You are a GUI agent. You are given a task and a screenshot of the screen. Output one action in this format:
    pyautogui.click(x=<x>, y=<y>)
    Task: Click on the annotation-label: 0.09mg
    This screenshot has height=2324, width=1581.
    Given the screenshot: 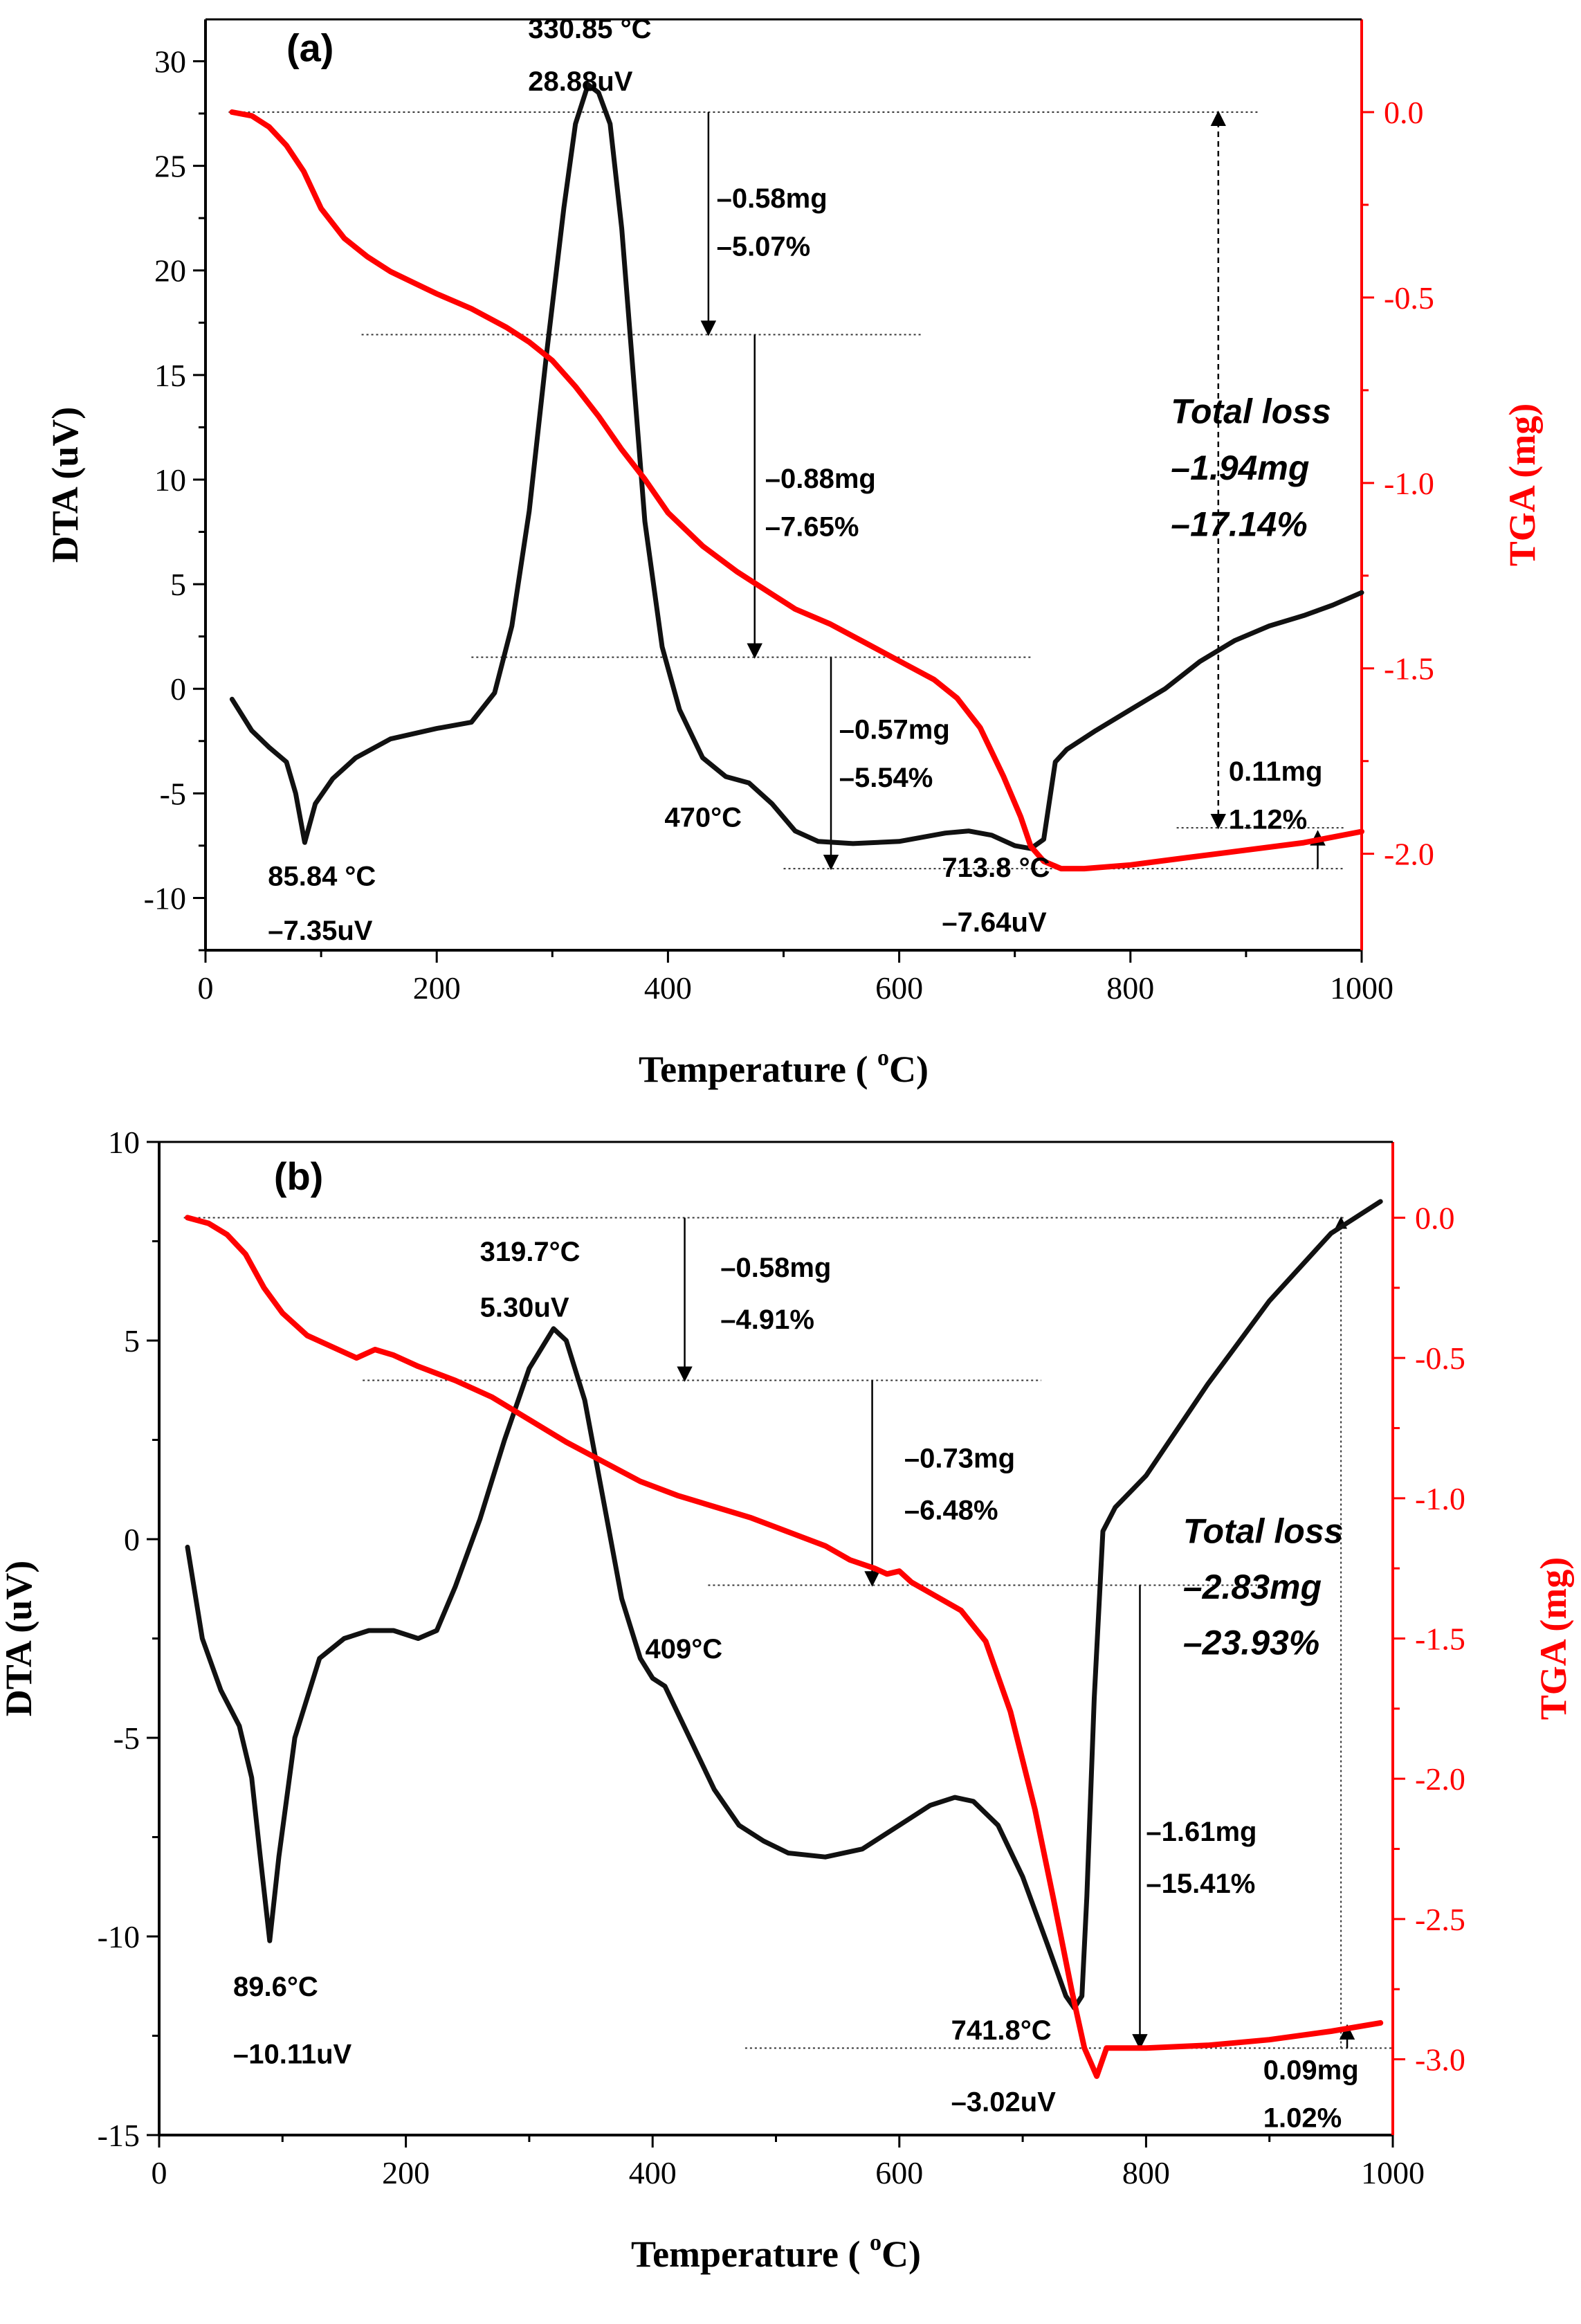 What is the action you would take?
    pyautogui.click(x=1311, y=2070)
    